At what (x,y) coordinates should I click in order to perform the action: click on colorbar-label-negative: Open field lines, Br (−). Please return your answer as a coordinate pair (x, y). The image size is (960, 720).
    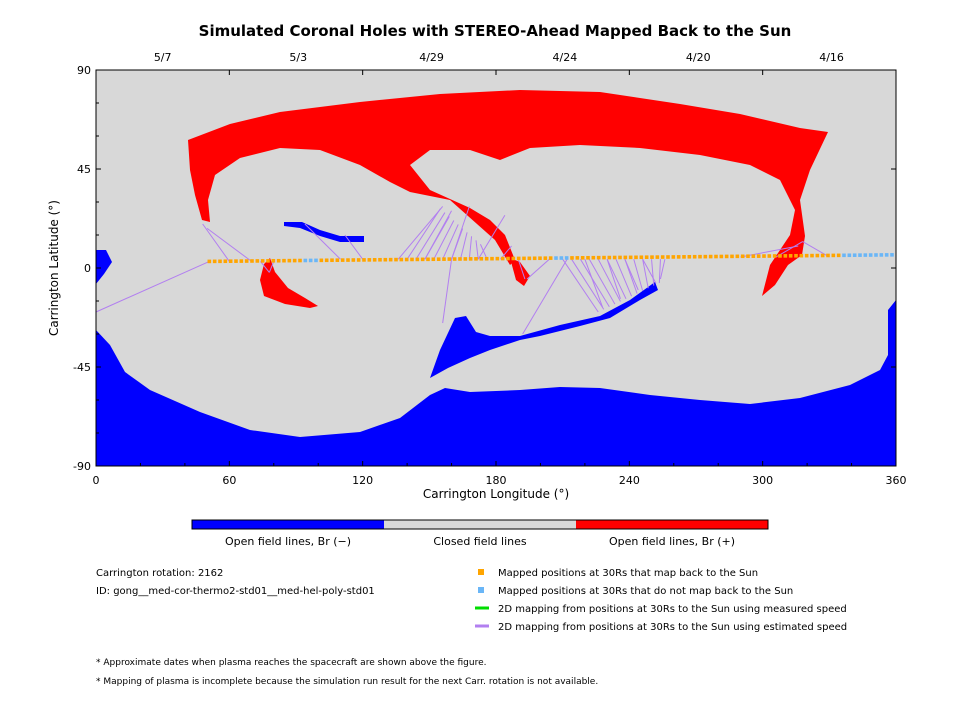
    Looking at the image, I should click on (288, 541).